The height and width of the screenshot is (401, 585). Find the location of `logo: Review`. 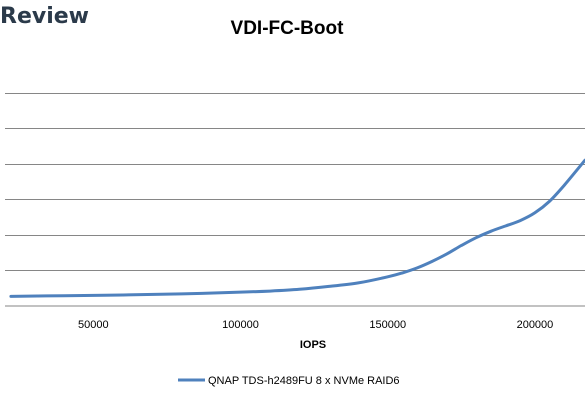

logo: Review is located at coordinates (44, 16).